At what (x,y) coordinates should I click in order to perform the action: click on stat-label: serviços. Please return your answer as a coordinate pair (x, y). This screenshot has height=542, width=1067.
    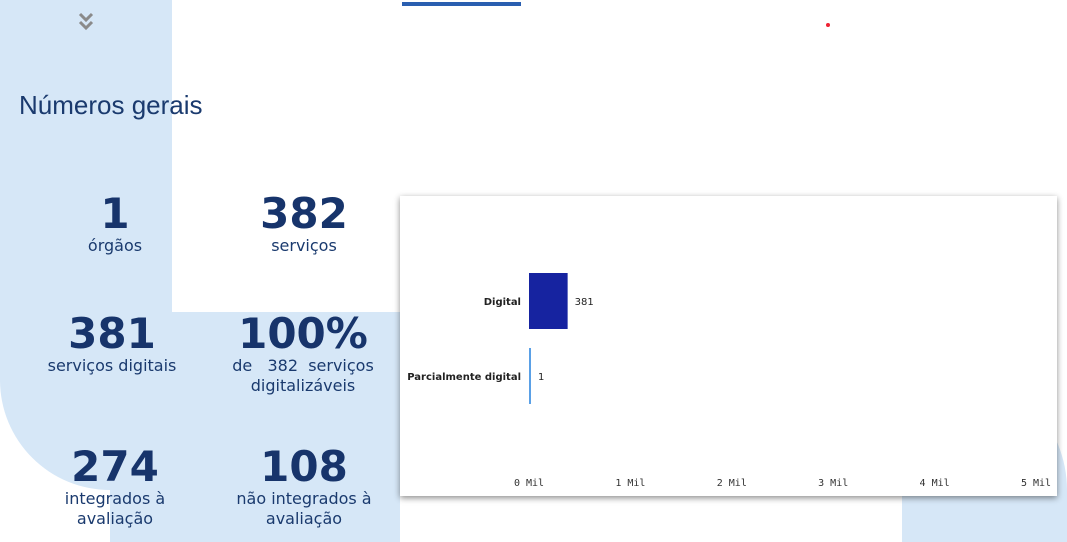
    Looking at the image, I should click on (304, 245).